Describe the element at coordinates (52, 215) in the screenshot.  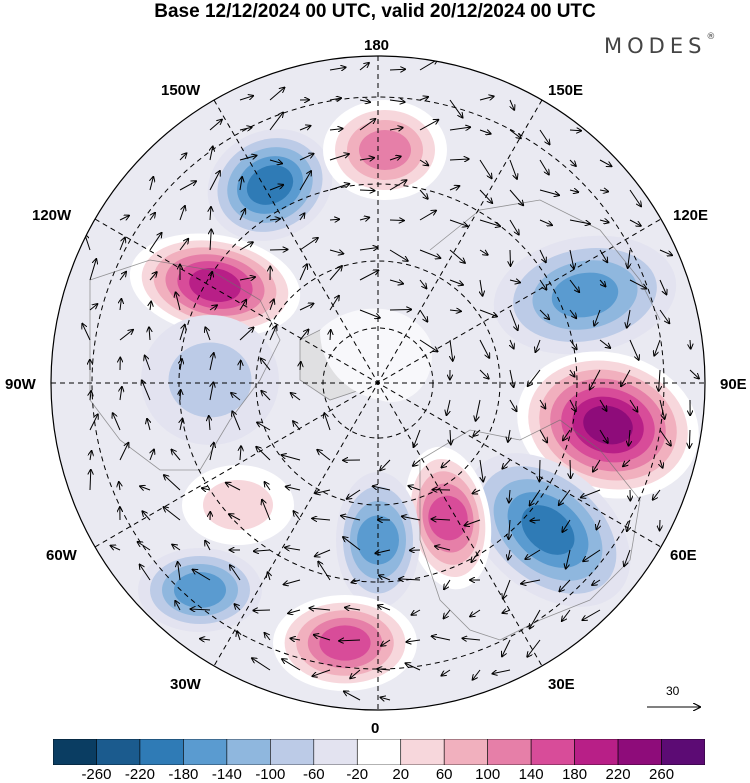
I see `lon-label-120w: 120W` at that location.